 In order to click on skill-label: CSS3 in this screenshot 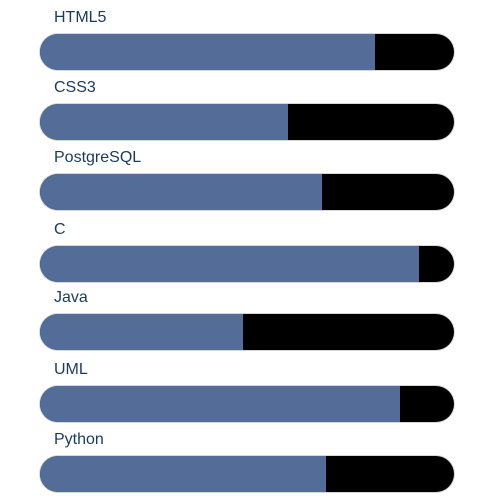, I will do `click(75, 87)`.